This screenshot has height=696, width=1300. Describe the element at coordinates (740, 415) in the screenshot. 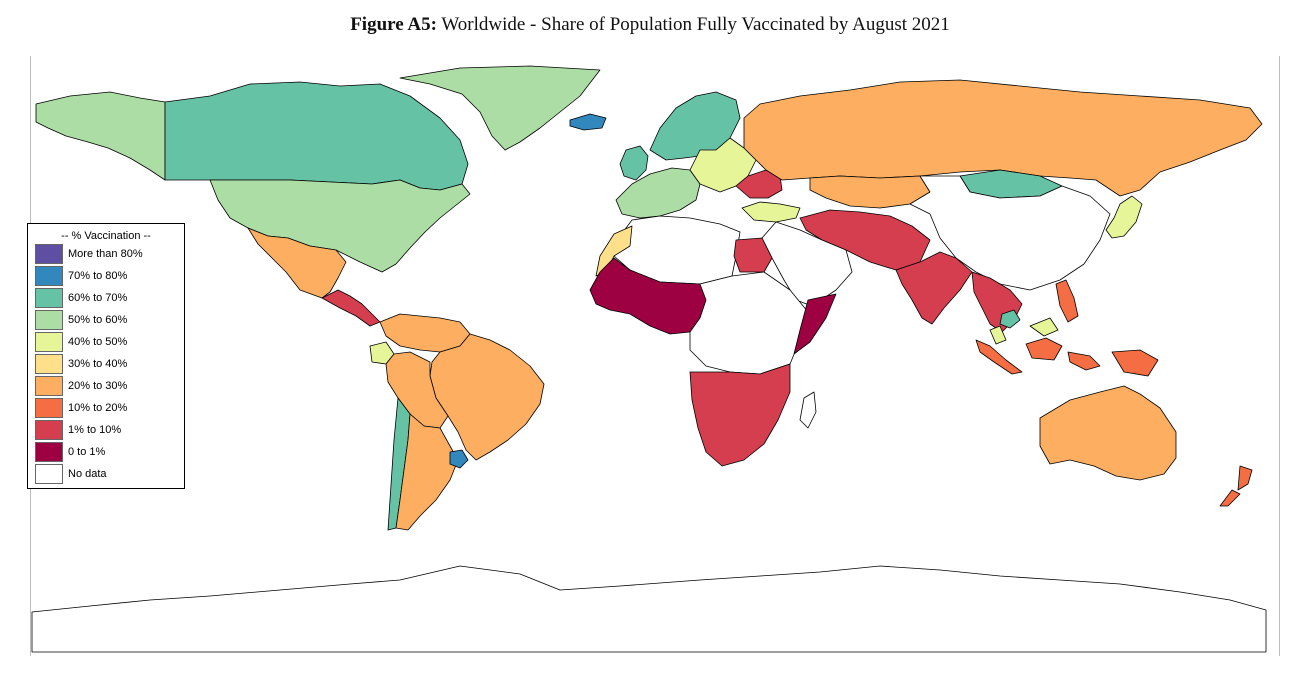

I see `region-southern-africa` at that location.